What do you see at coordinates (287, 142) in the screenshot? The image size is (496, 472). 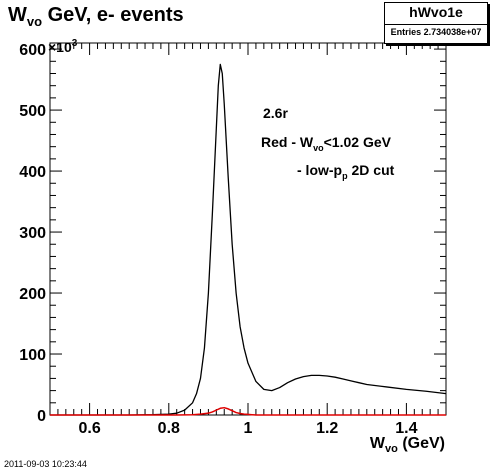 I see `annotation-red-cut-pre: Red - W` at bounding box center [287, 142].